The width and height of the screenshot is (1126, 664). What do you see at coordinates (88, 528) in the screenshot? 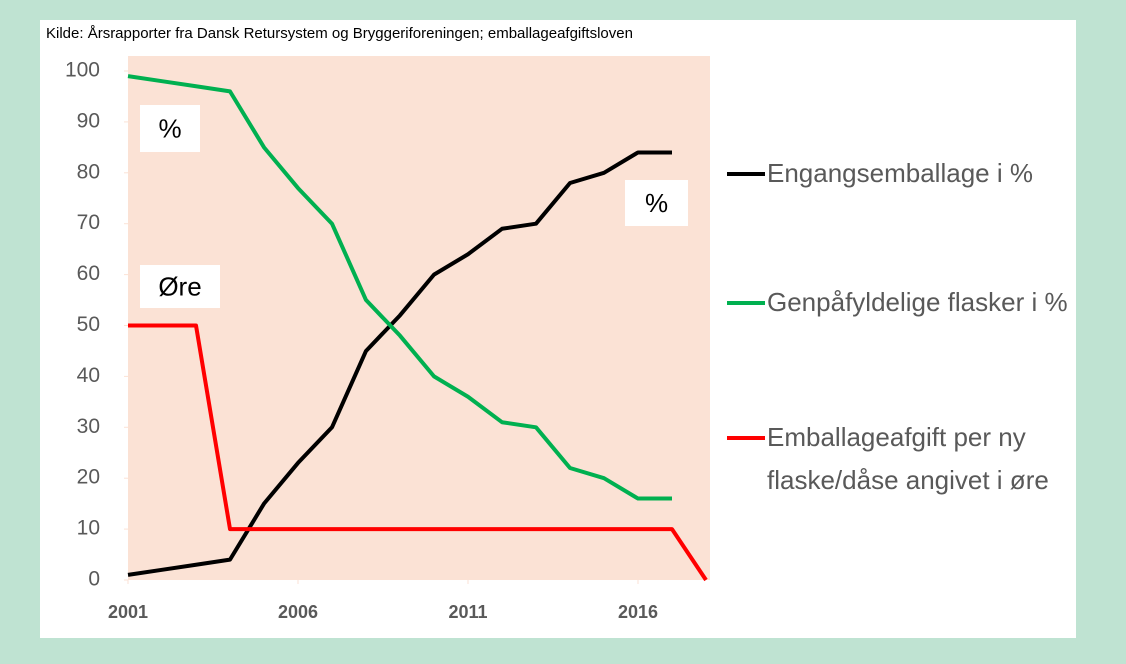
I see `y-tick-label: 10` at bounding box center [88, 528].